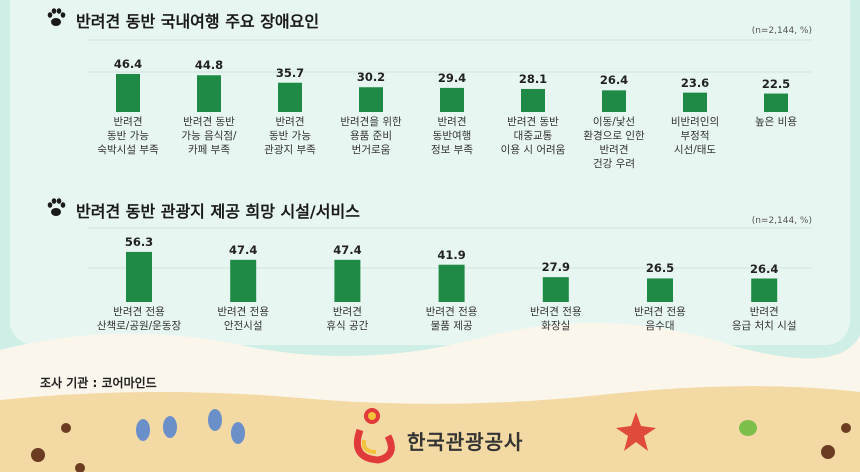 The image size is (860, 472). Describe the element at coordinates (128, 136) in the screenshot. I see `category-label: 반려견 동반 가능 숙박시설 부족` at that location.